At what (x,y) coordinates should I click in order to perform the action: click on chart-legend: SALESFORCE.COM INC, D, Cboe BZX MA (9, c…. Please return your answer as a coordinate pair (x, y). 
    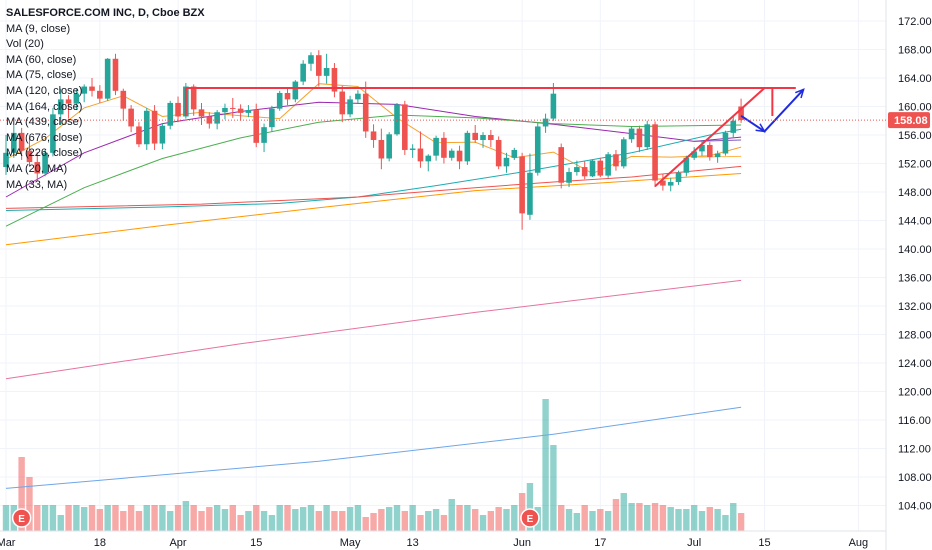
    Looking at the image, I should click on (105, 99).